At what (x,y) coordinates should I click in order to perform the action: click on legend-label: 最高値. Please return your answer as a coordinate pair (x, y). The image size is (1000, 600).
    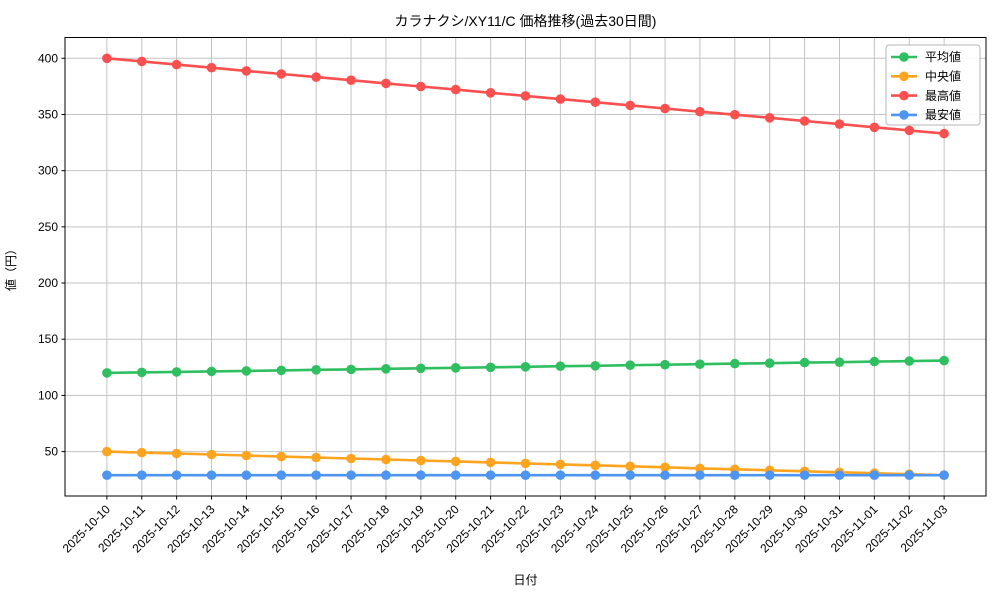
    Looking at the image, I should click on (943, 95).